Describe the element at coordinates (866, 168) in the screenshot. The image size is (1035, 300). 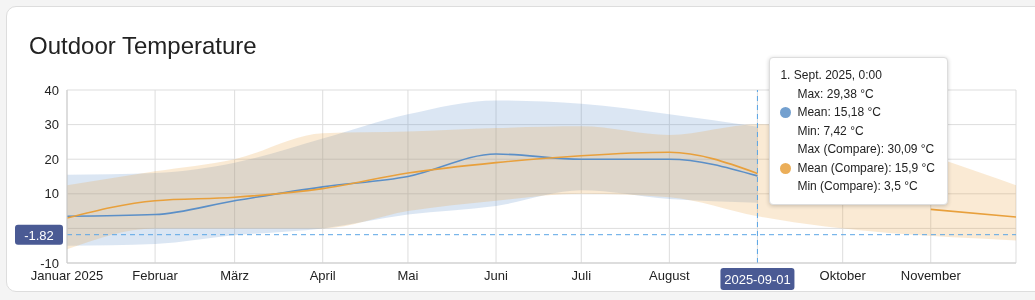
I see `annotation: Mean (Compare): 15,9 °C` at that location.